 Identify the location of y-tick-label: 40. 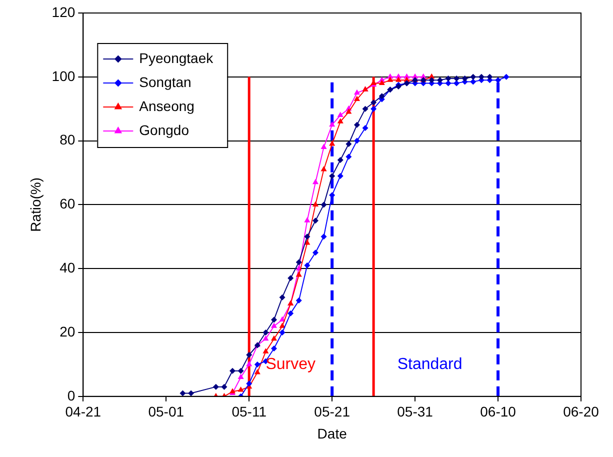
(68, 267).